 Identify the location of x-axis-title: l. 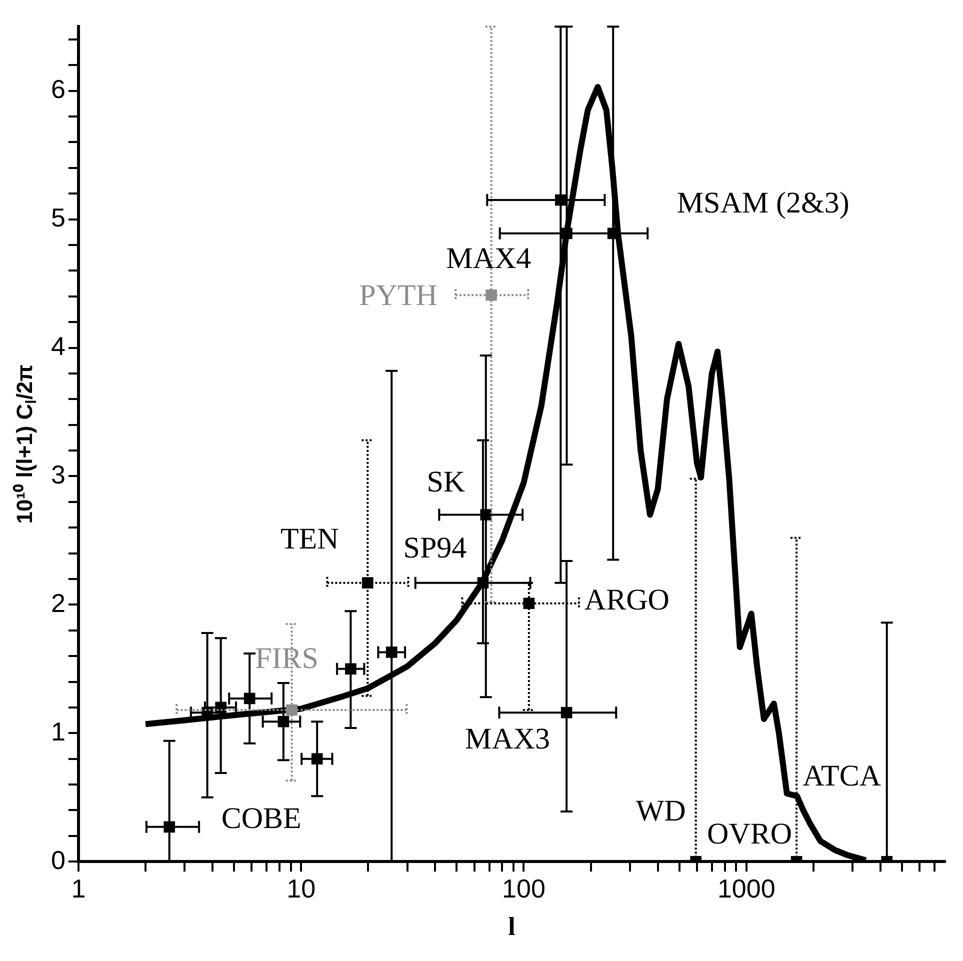
(512, 927).